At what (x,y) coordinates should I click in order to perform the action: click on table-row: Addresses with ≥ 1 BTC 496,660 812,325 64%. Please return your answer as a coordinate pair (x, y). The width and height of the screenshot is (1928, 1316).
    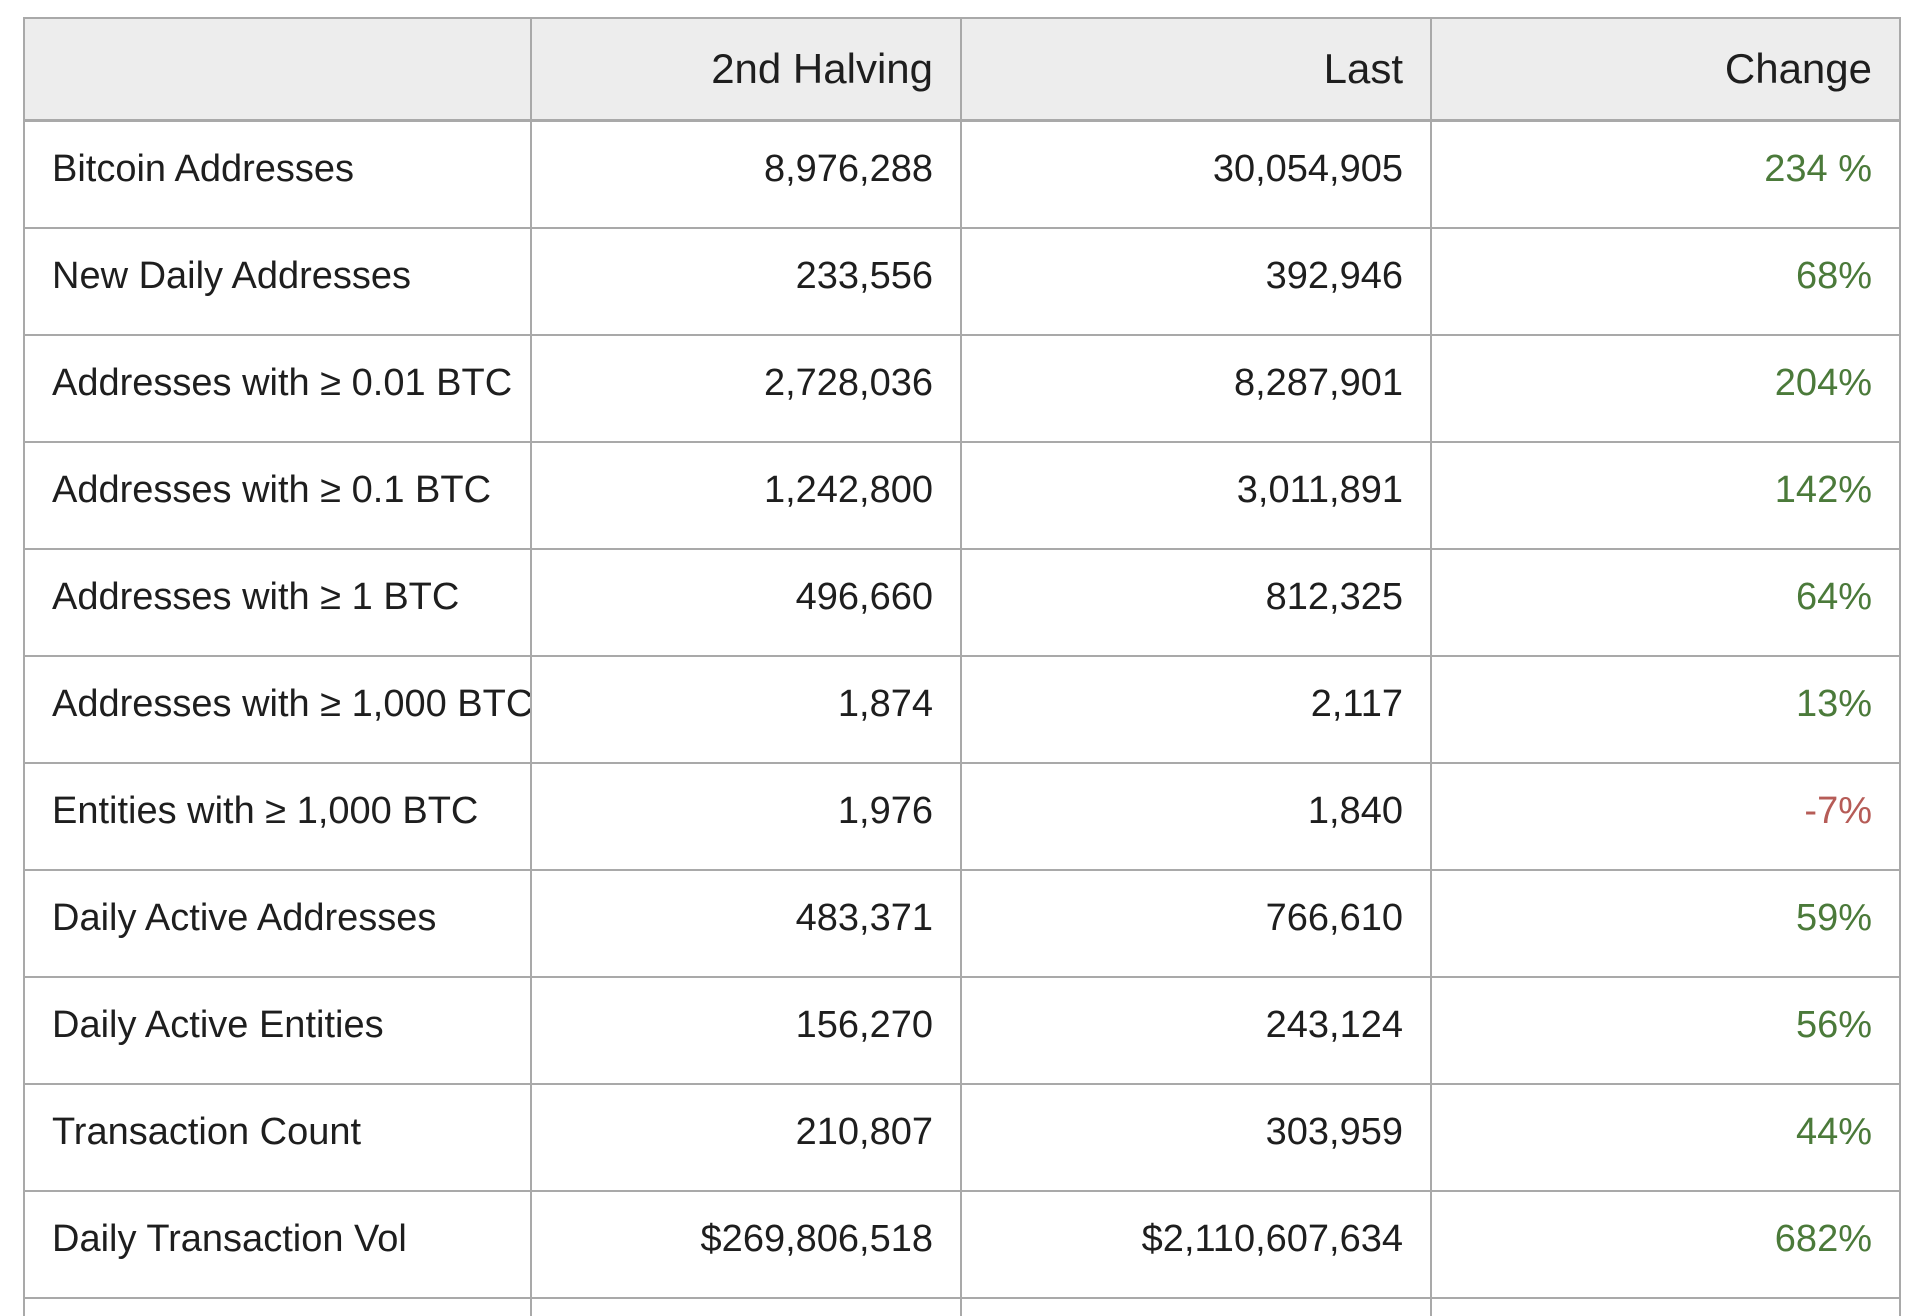
    Looking at the image, I should click on (962, 602).